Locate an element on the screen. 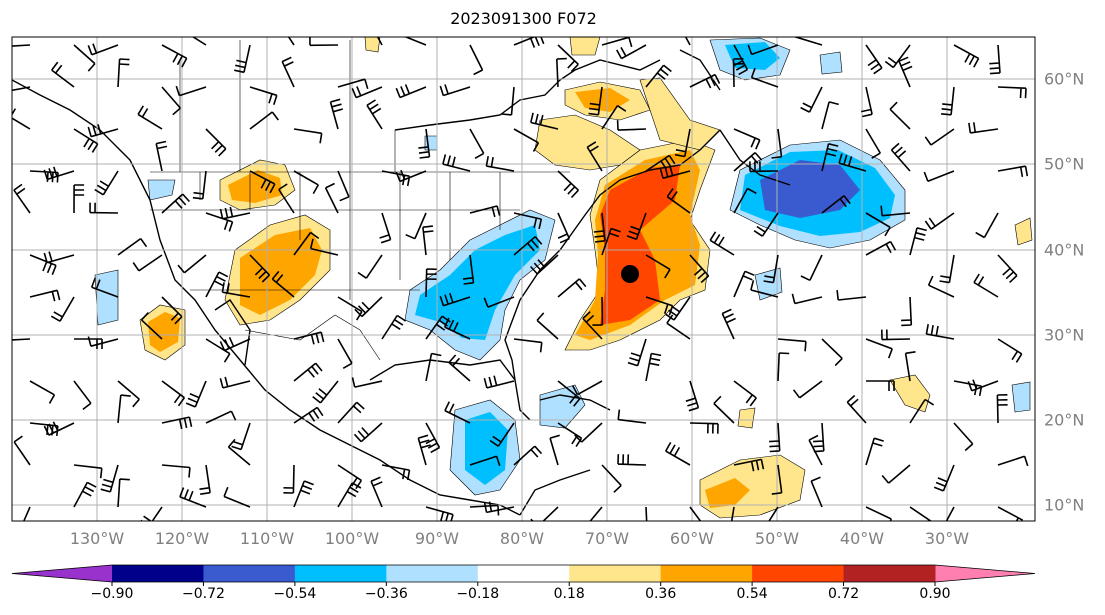 The width and height of the screenshot is (1105, 615). map-title: 2023091300 F072 is located at coordinates (523, 18).